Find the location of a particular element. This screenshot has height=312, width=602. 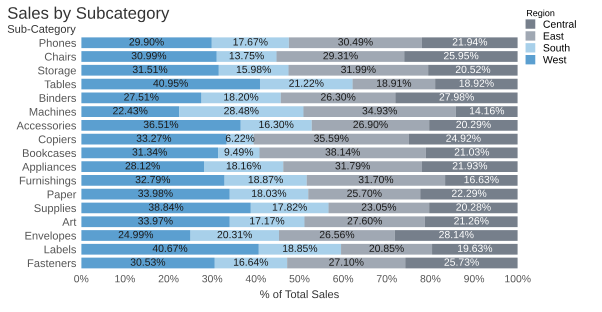

data-label: 16.64% is located at coordinates (251, 262).